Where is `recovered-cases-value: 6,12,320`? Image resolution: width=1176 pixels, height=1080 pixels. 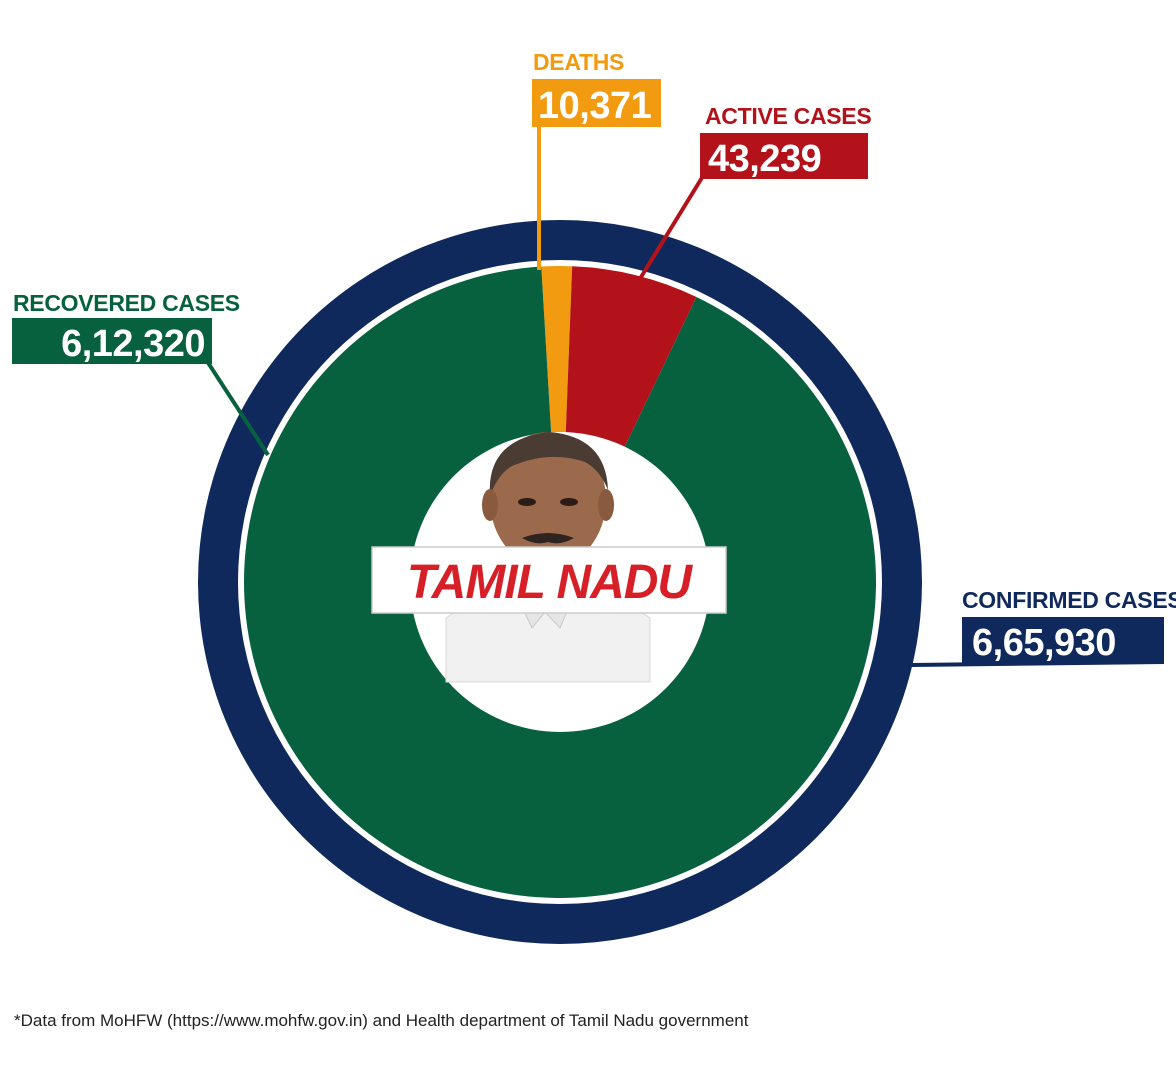
recovered-cases-value: 6,12,320 is located at coordinates (133, 344).